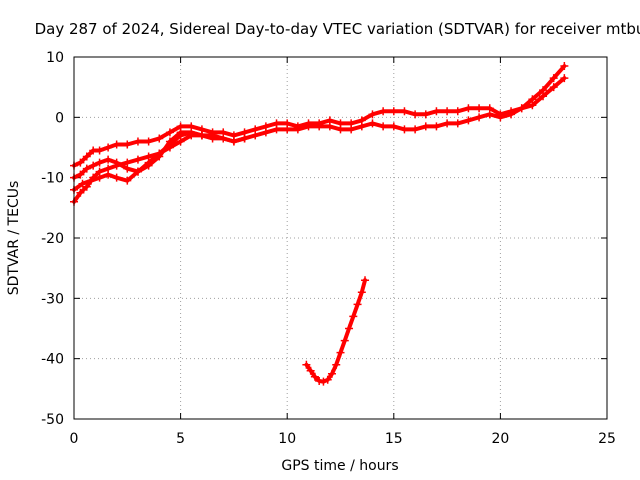  What do you see at coordinates (55, 58) in the screenshot?
I see `y-tick-label: 10` at bounding box center [55, 58].